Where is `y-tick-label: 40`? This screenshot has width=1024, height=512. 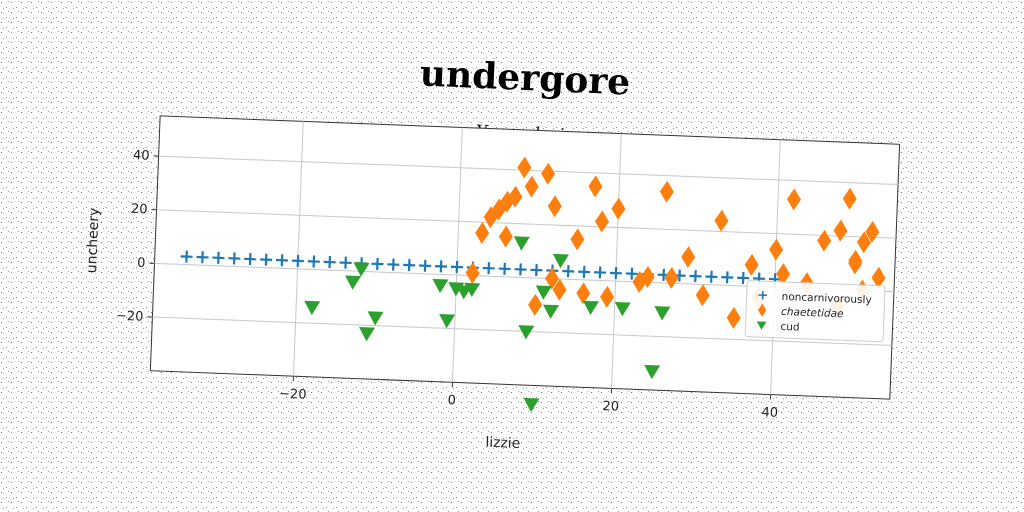 y-tick-label: 40 is located at coordinates (141, 156).